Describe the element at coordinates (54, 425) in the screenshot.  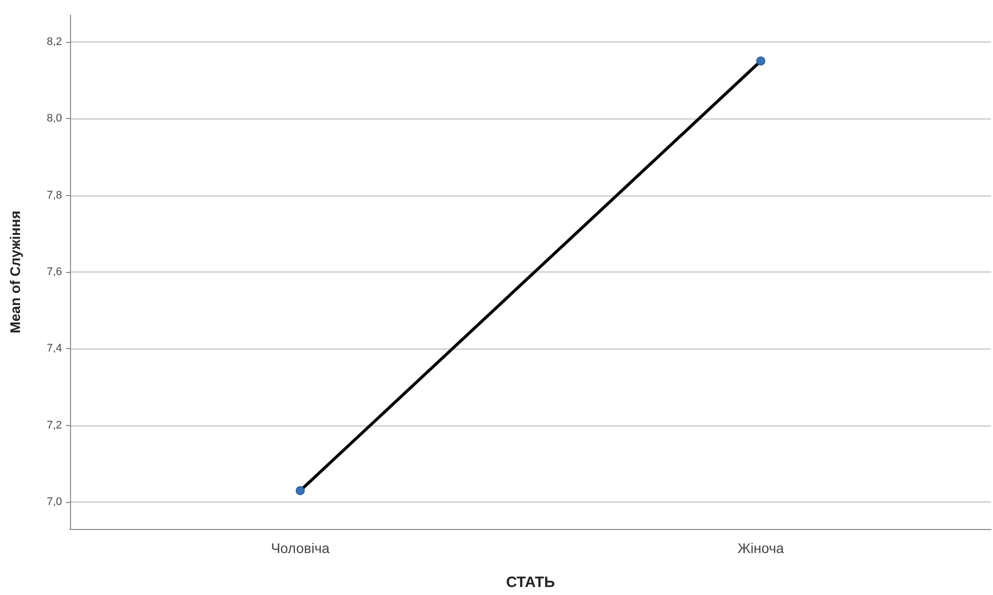
I see `y-tick-label: 7,2` at that location.